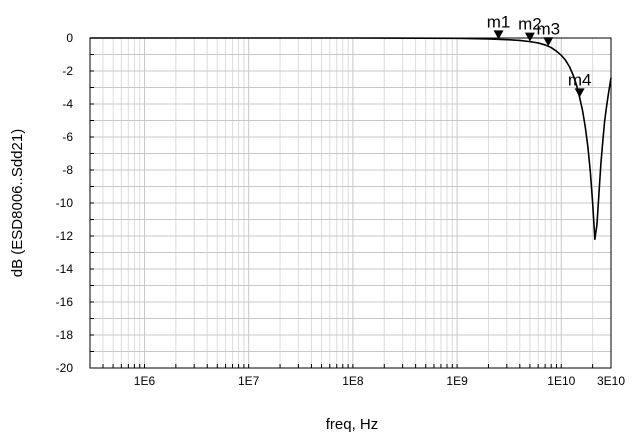 This screenshot has height=439, width=635. I want to click on y-axis-title: dB (ESD8006..Sdd21), so click(17, 203).